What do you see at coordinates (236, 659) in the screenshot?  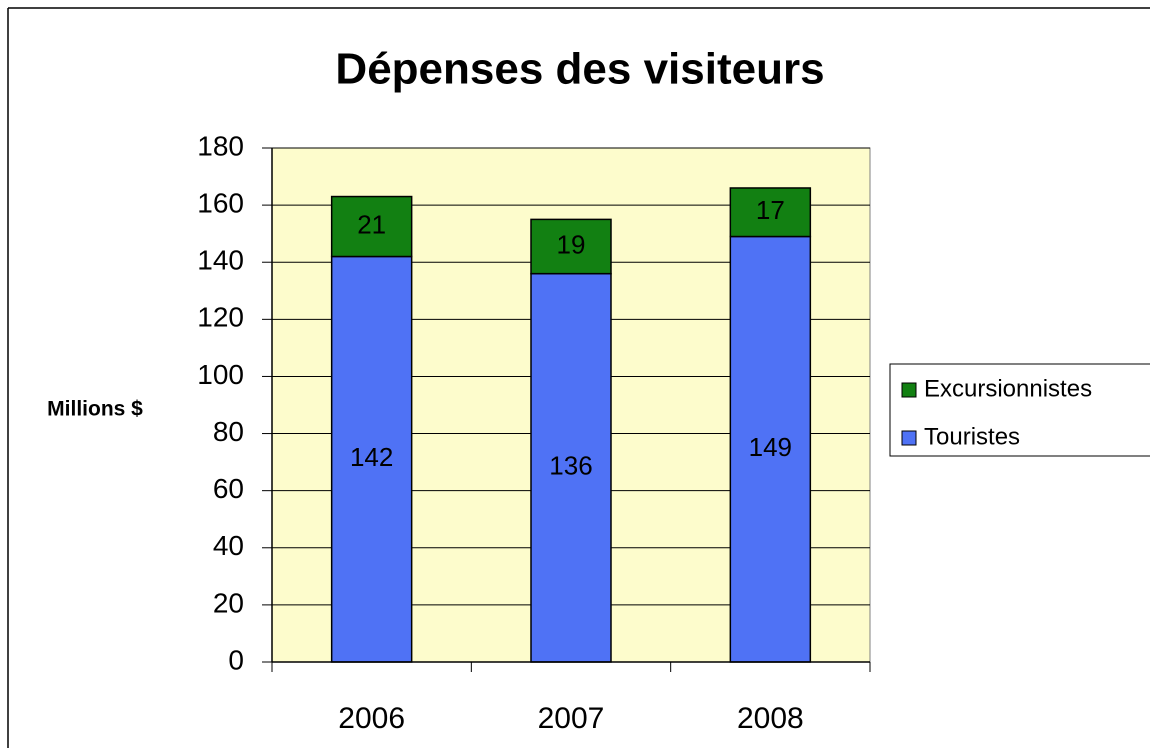 I see `y-tick-label: 0` at bounding box center [236, 659].